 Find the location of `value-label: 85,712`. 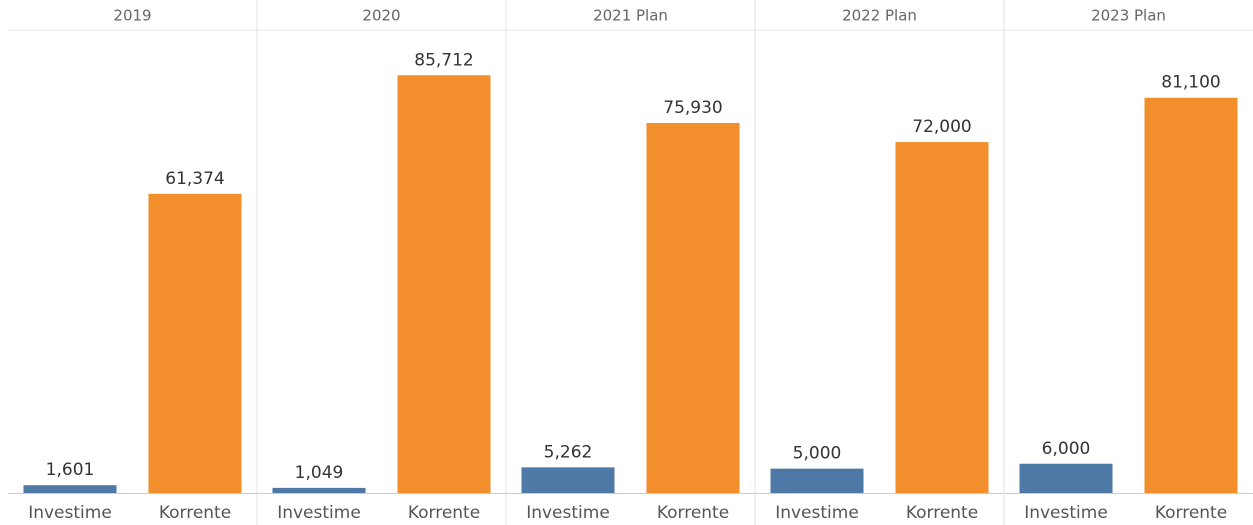

value-label: 85,712 is located at coordinates (443, 60).